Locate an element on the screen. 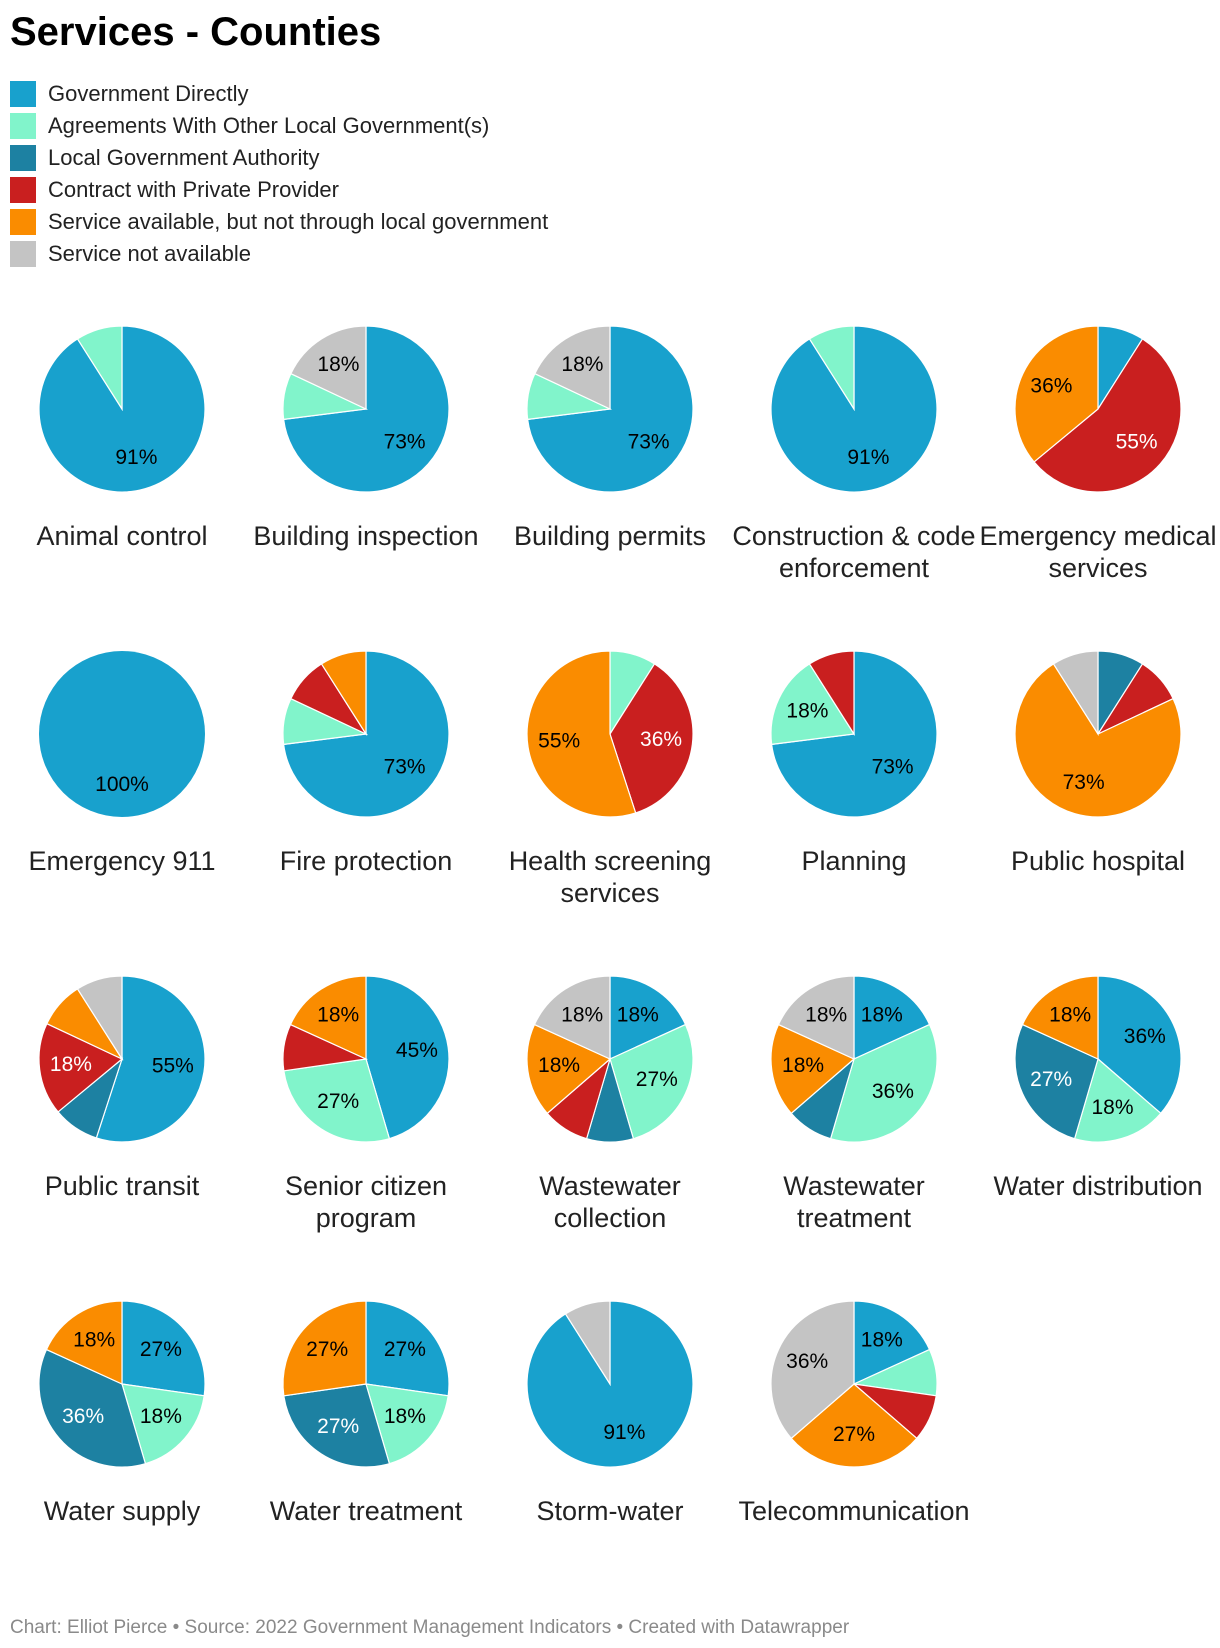  pie-chart: 18% 27% 18% 18% Wastewater collection is located at coordinates (610, 1138).